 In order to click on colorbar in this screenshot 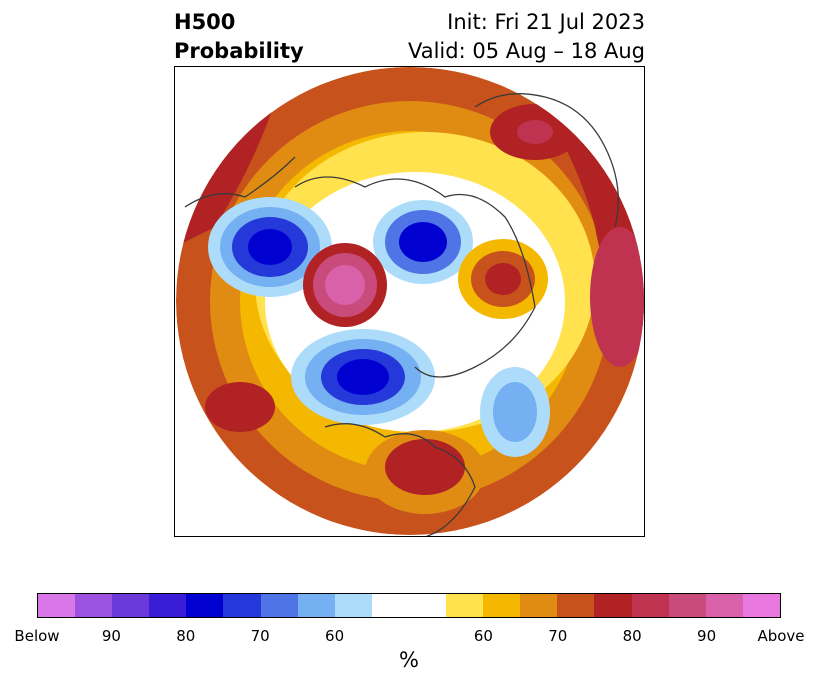, I will do `click(409, 605)`.